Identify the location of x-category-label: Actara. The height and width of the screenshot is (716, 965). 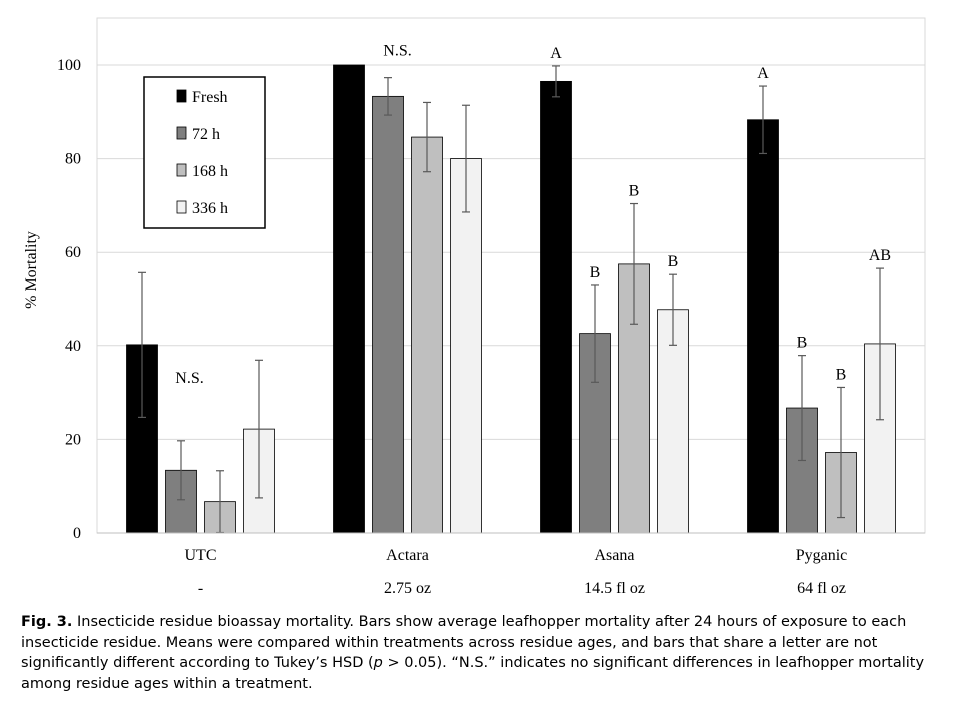
(407, 555).